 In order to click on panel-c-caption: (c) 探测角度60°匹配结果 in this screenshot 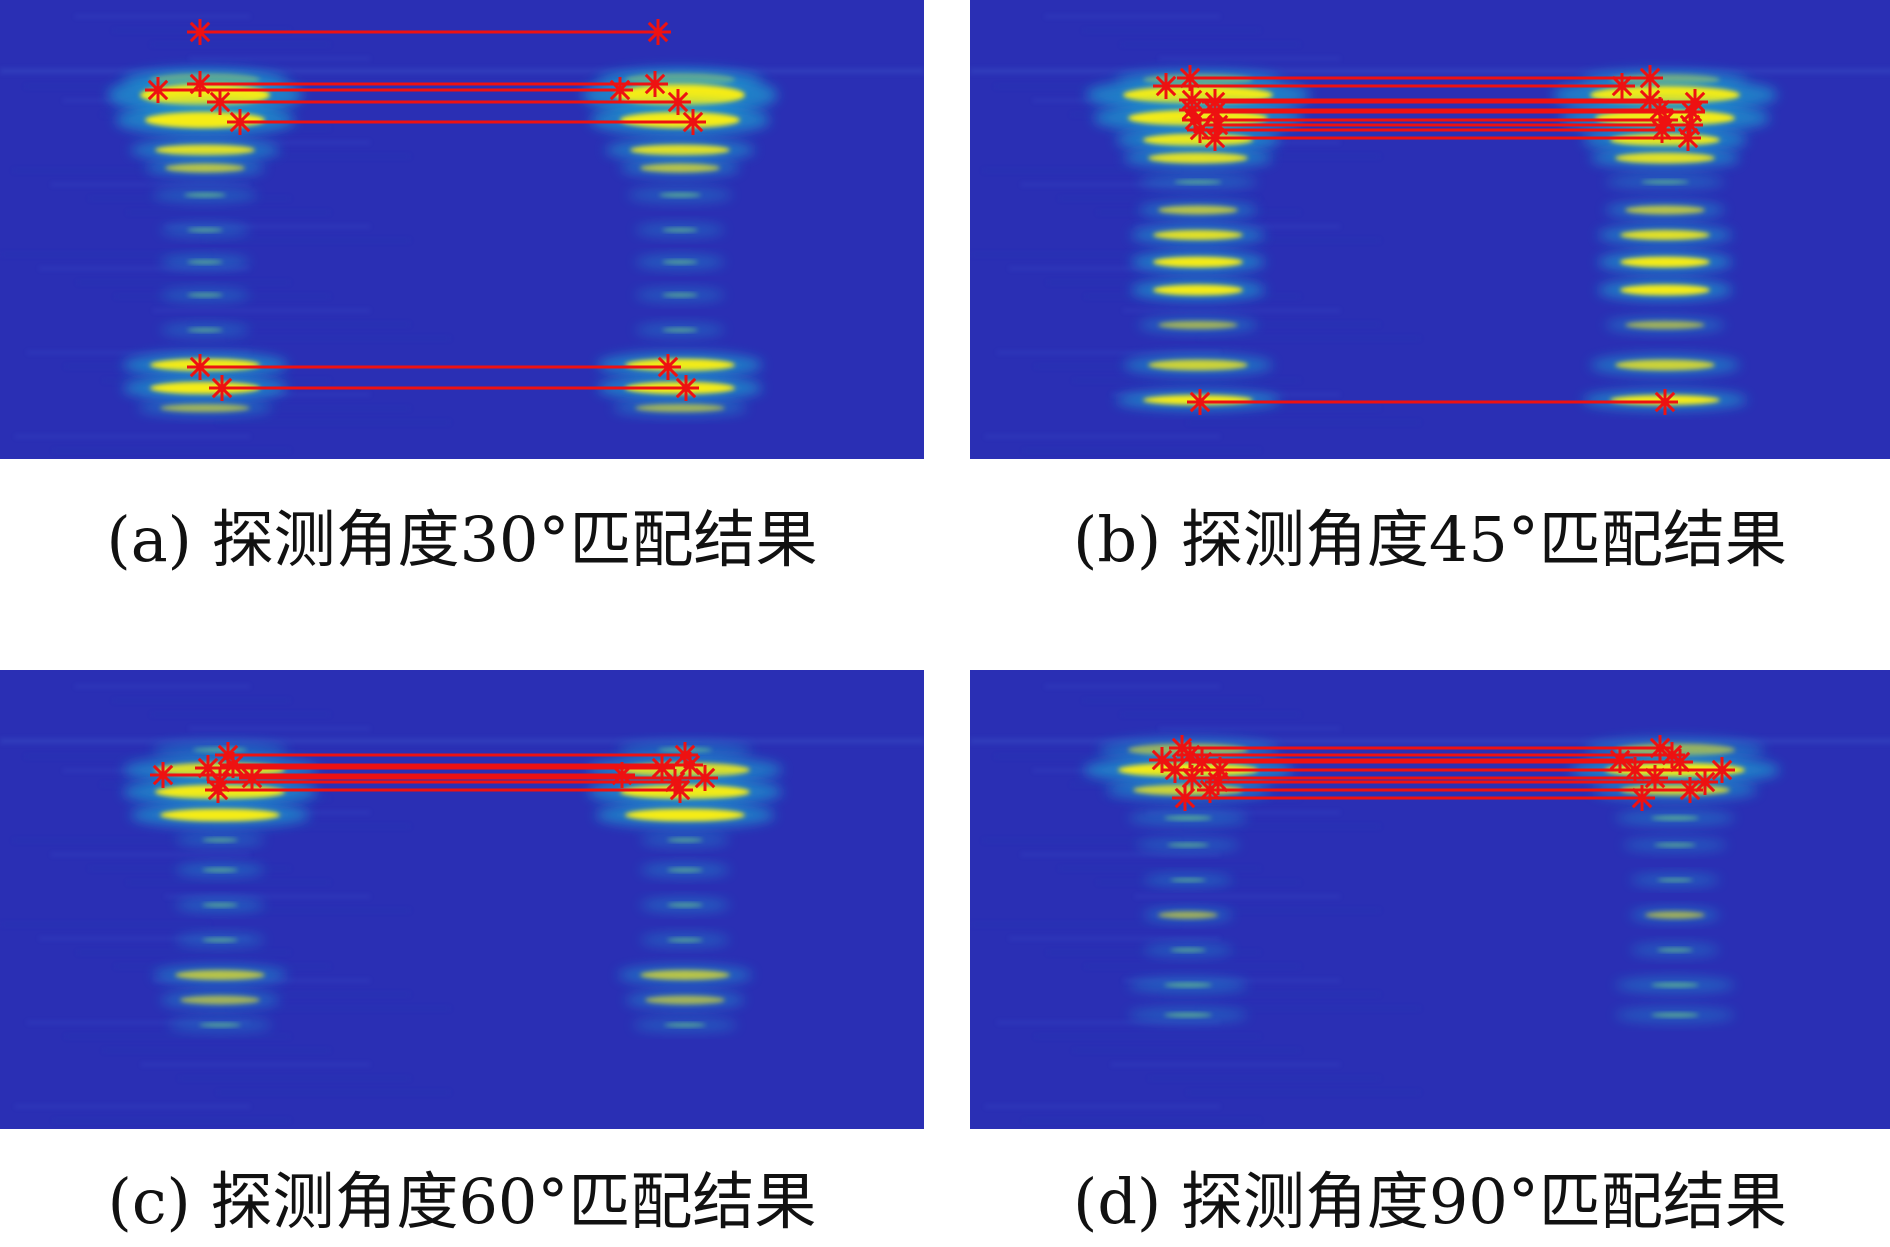, I will do `click(462, 1201)`.